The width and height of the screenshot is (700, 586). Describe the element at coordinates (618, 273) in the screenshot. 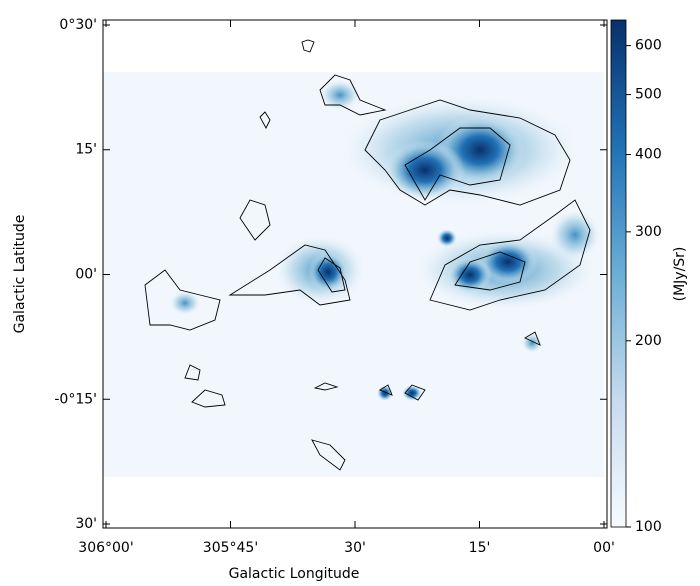

I see `colorbar` at that location.